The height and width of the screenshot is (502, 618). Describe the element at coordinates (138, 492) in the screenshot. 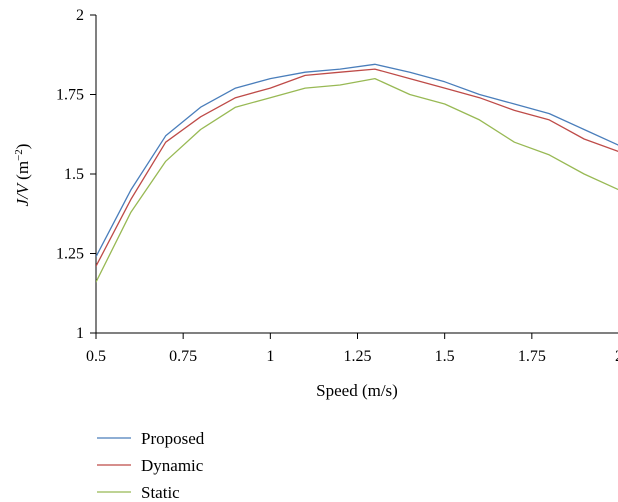

I see `legend-item-static: Static` at that location.